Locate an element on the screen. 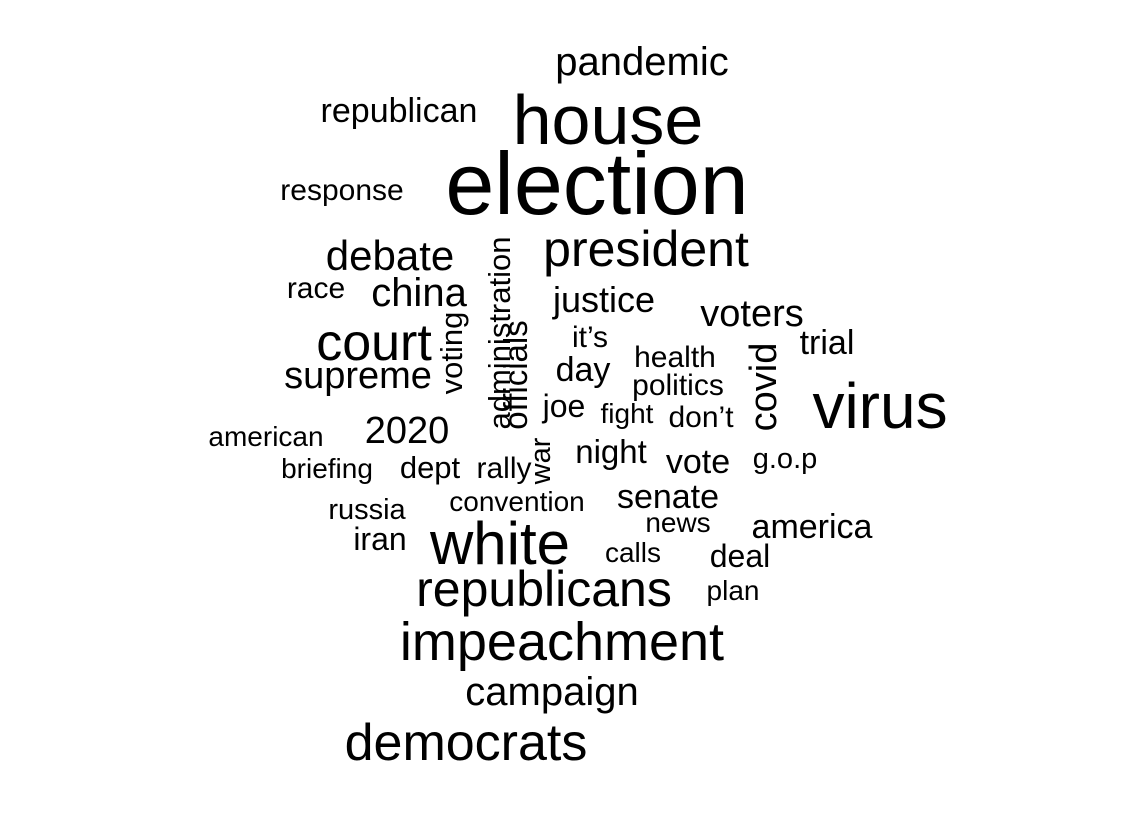 This screenshot has width=1132, height=834. word-republicans: republicans is located at coordinates (544, 589).